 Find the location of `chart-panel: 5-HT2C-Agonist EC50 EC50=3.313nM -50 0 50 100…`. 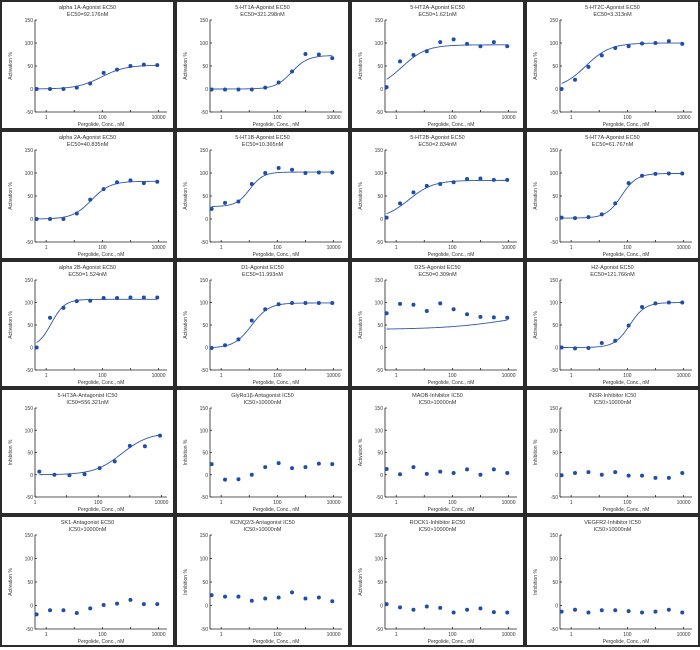

chart-panel: 5-HT2C-Agonist EC50 EC50=3.313nM -50 0 50 100… is located at coordinates (612, 65).